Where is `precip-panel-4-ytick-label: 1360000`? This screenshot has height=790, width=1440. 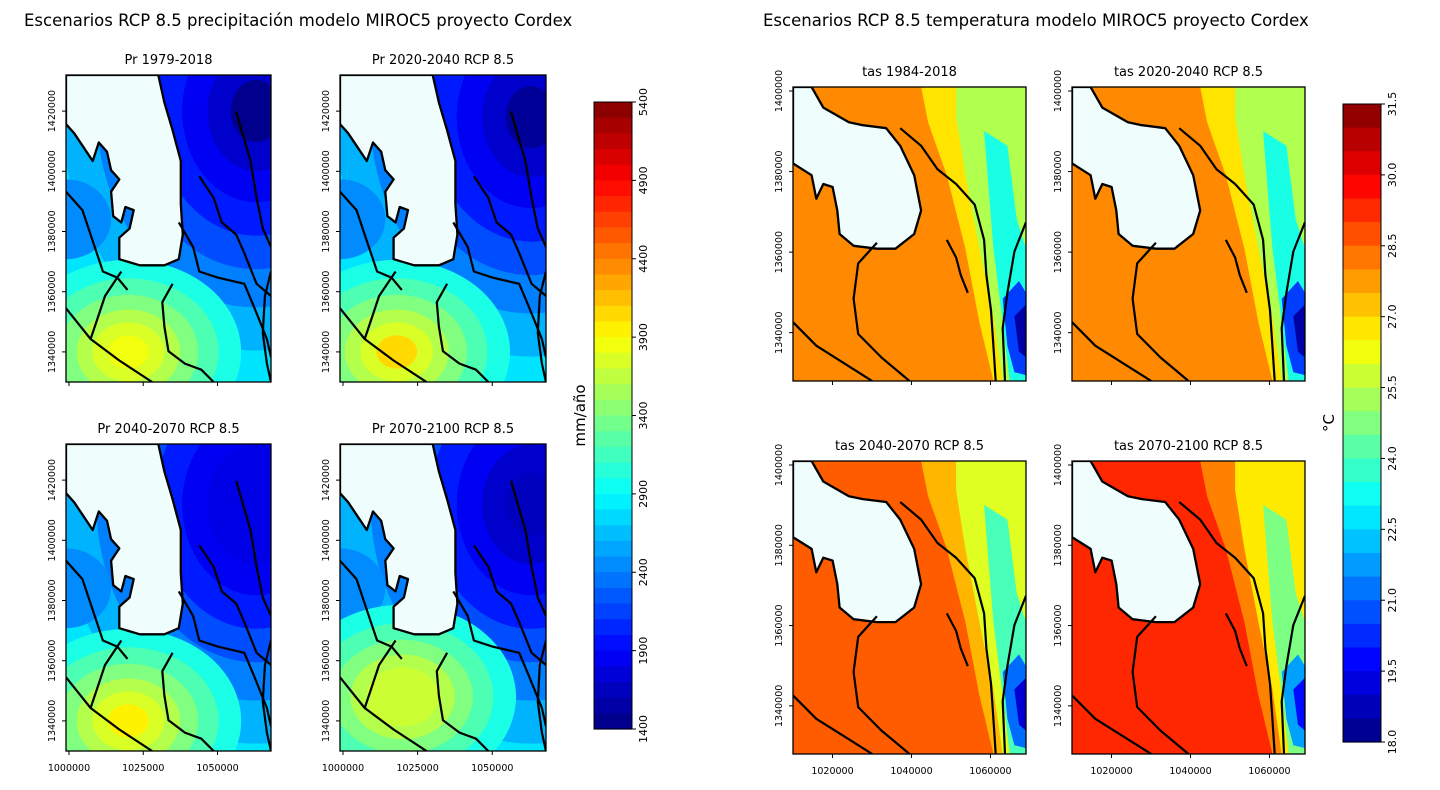
precip-panel-4-ytick-label: 1360000 is located at coordinates (326, 661).